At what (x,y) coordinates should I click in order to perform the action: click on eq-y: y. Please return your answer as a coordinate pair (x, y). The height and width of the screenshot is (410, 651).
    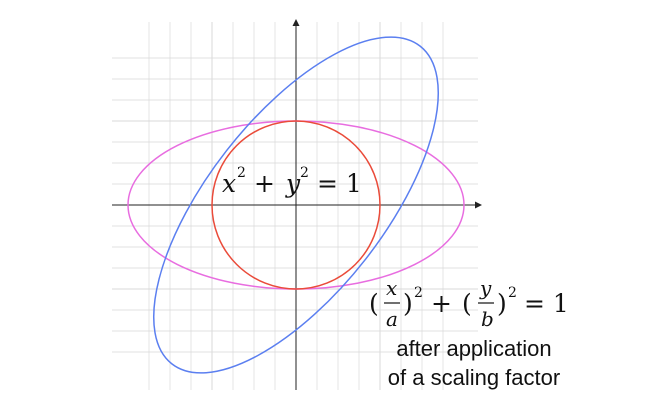
    Looking at the image, I should click on (293, 183).